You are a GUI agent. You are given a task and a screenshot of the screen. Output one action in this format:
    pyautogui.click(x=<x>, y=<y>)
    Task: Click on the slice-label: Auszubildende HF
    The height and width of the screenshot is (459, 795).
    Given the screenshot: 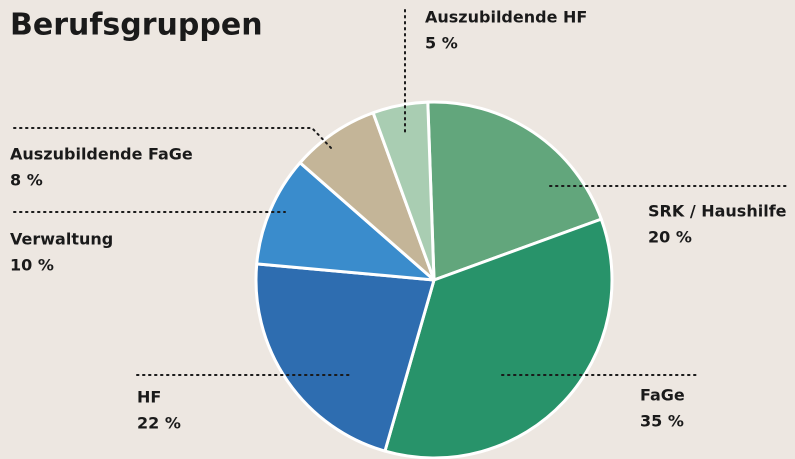 What is the action you would take?
    pyautogui.click(x=506, y=17)
    